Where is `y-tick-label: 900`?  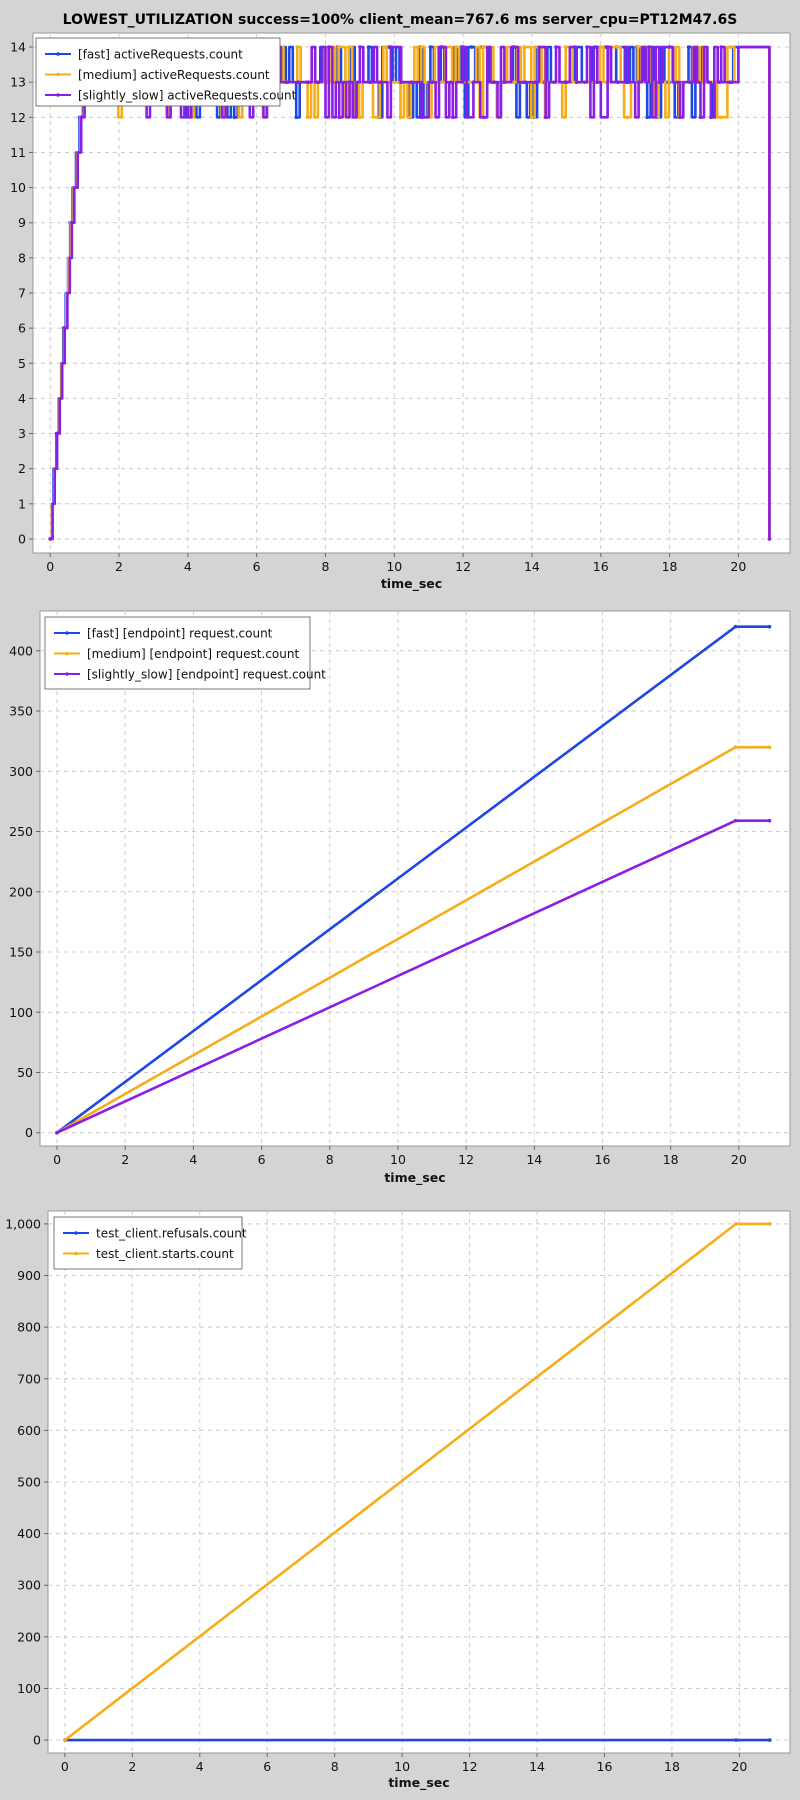 y-tick-label: 900 is located at coordinates (29, 1275).